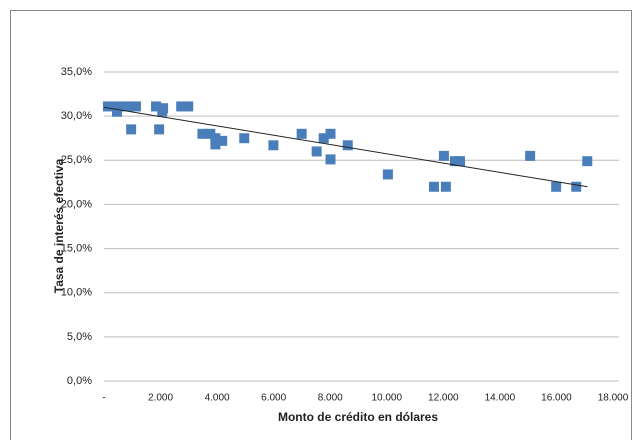  Describe the element at coordinates (103, 398) in the screenshot. I see `x-tick-label: -` at that location.